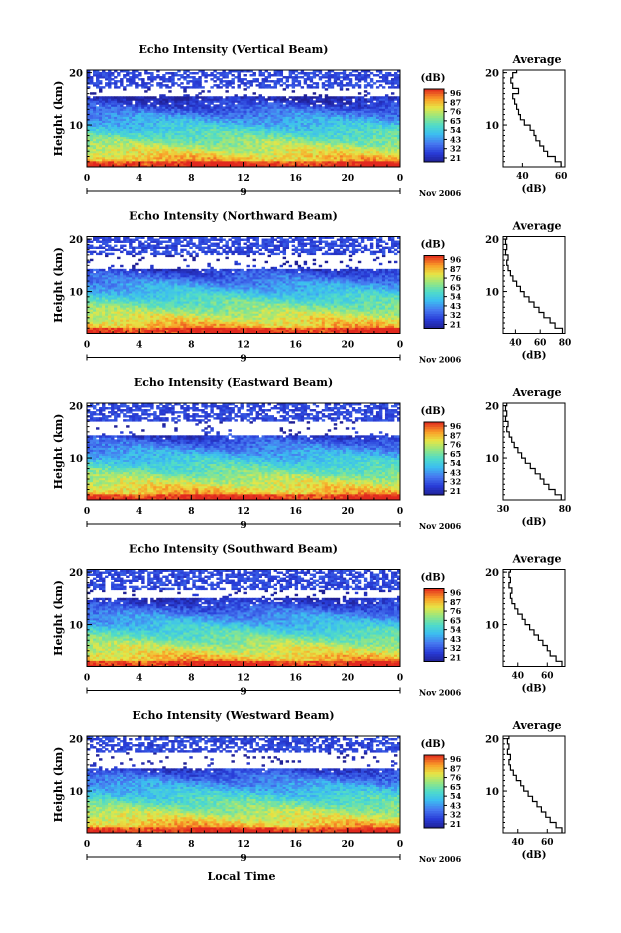 This screenshot has height=933, width=621. Describe the element at coordinates (561, 177) in the screenshot. I see `average-x-tick-label: 60` at that location.